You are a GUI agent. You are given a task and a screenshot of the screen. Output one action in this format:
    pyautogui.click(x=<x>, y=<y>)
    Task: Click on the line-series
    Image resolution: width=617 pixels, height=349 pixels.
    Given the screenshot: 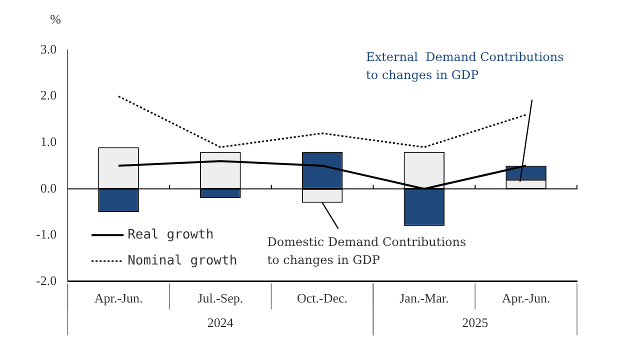 What is the action you would take?
    pyautogui.click(x=322, y=121)
    